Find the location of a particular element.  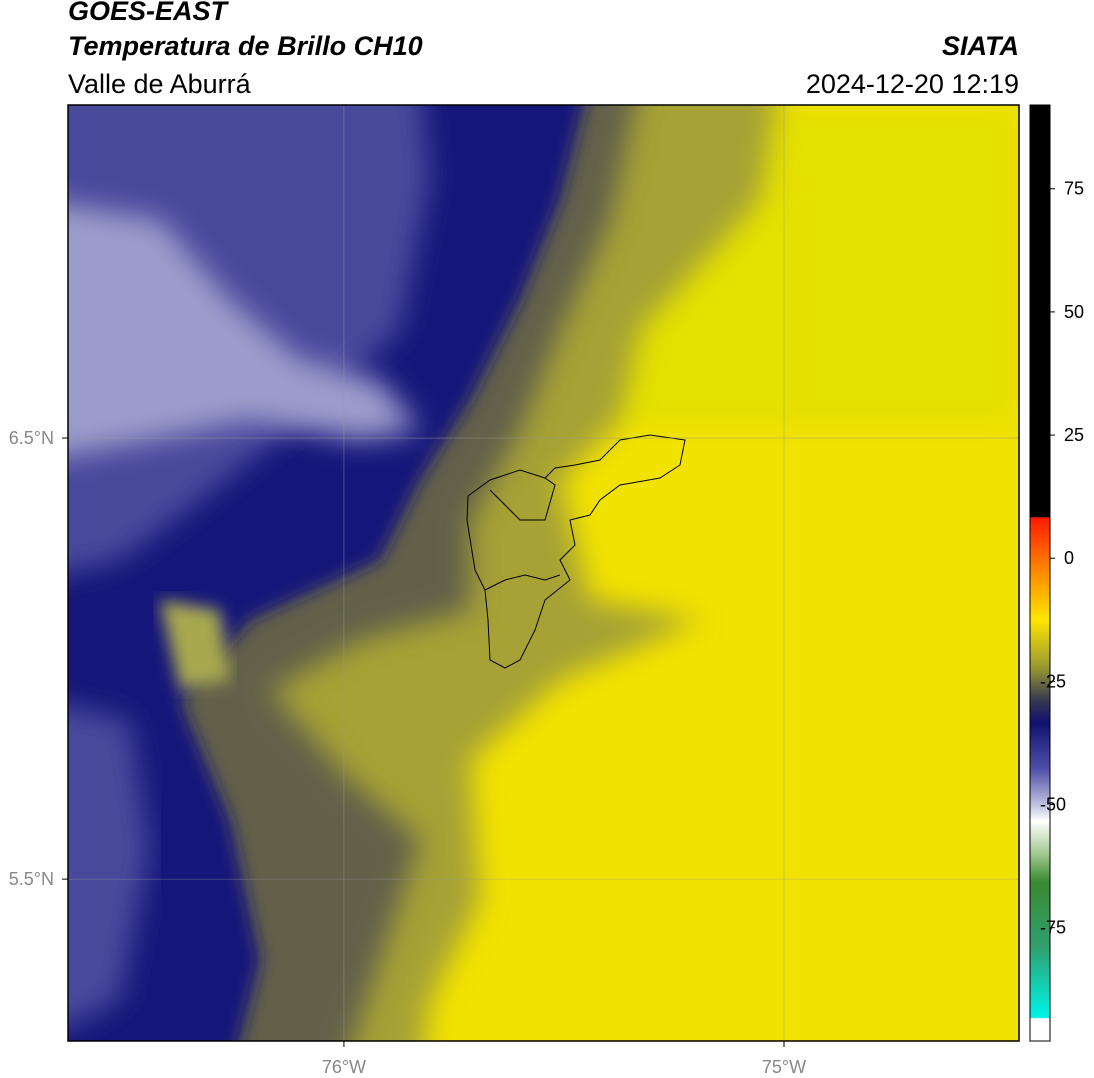

colorbar-tick-label: -50 is located at coordinates (1053, 805).